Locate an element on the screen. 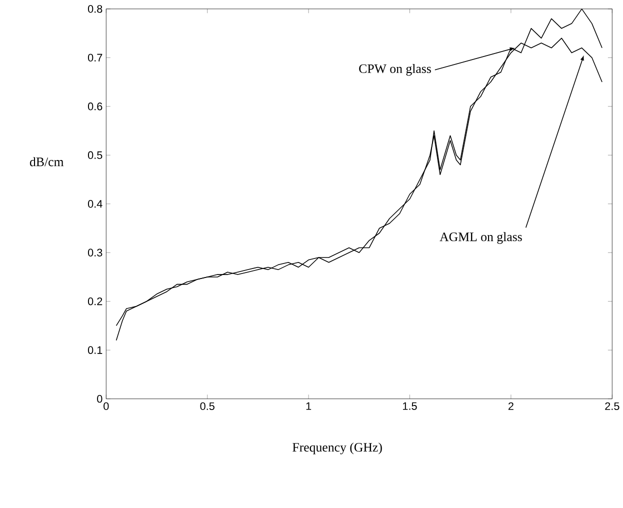 This screenshot has width=623, height=508. x-tick-label: 1.5 is located at coordinates (410, 406).